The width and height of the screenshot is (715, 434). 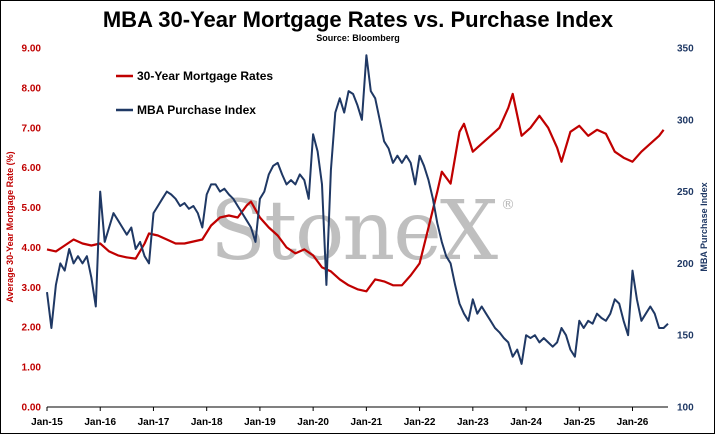 I want to click on x-tick-label: Jan-26, so click(x=633, y=422).